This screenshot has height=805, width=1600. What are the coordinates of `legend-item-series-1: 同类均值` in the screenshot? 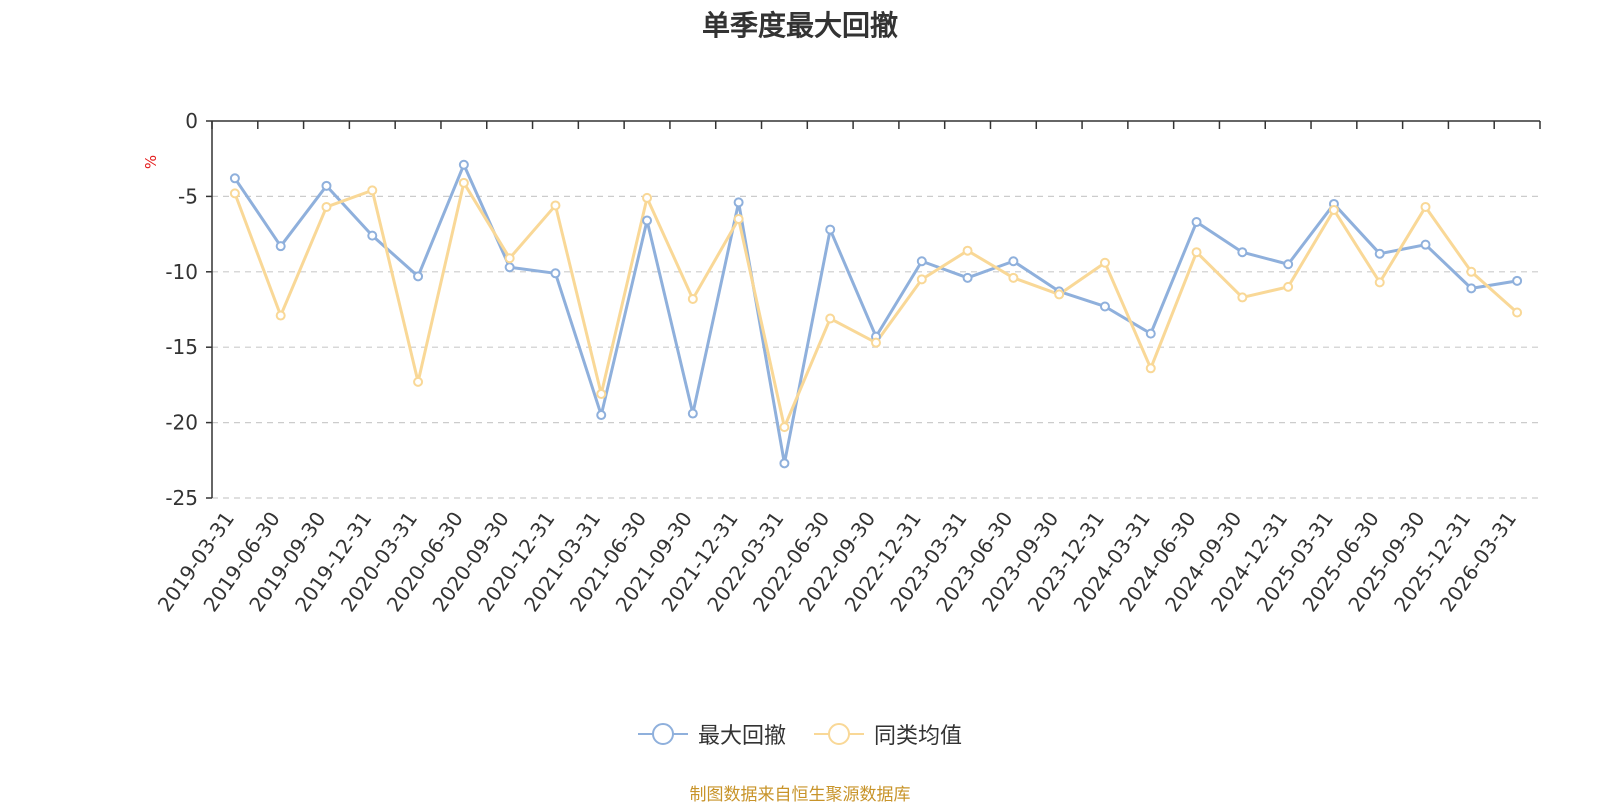 It's located at (888, 734).